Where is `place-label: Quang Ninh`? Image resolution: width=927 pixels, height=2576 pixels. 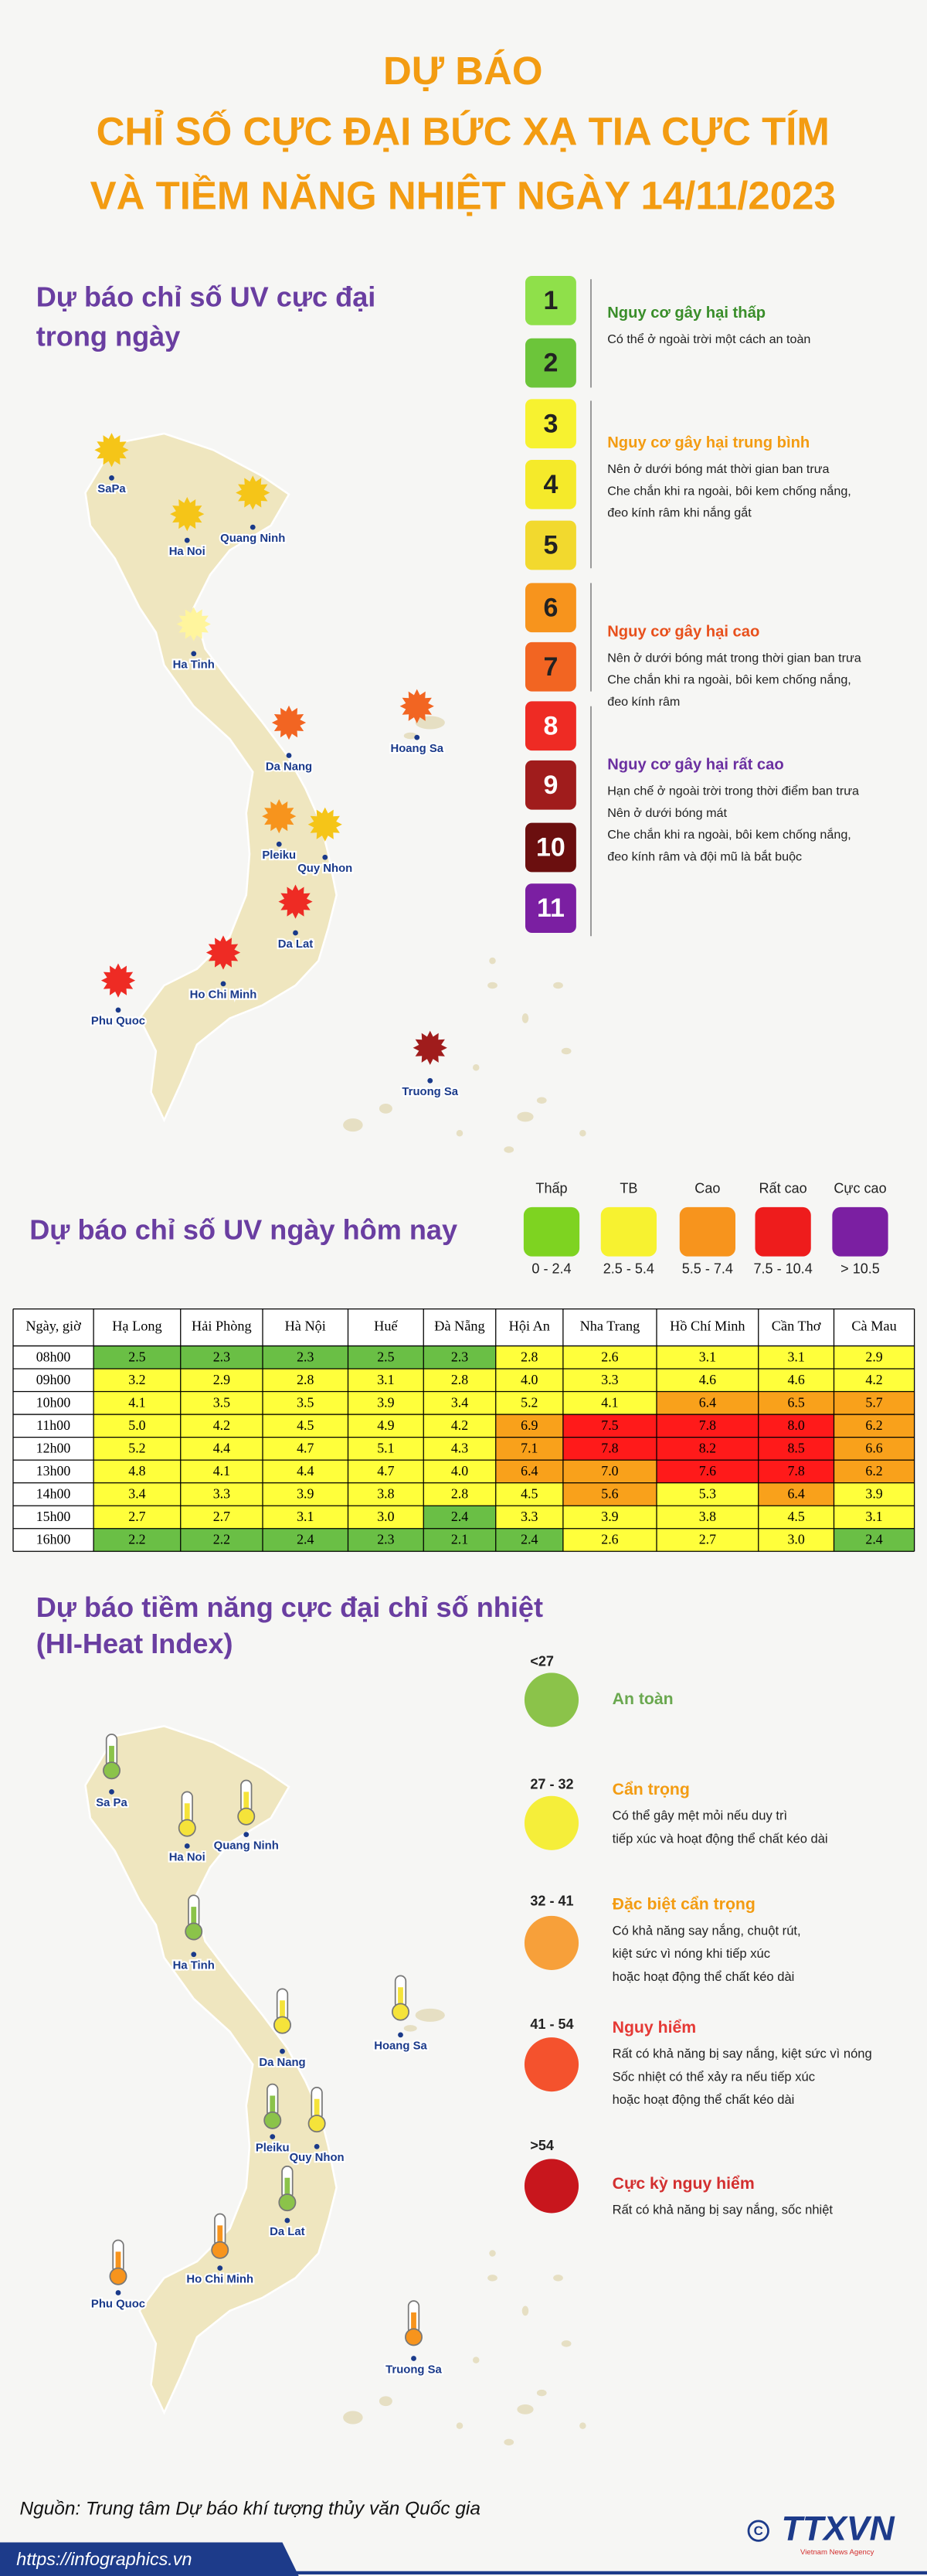
place-label: Quang Ninh is located at coordinates (246, 1845).